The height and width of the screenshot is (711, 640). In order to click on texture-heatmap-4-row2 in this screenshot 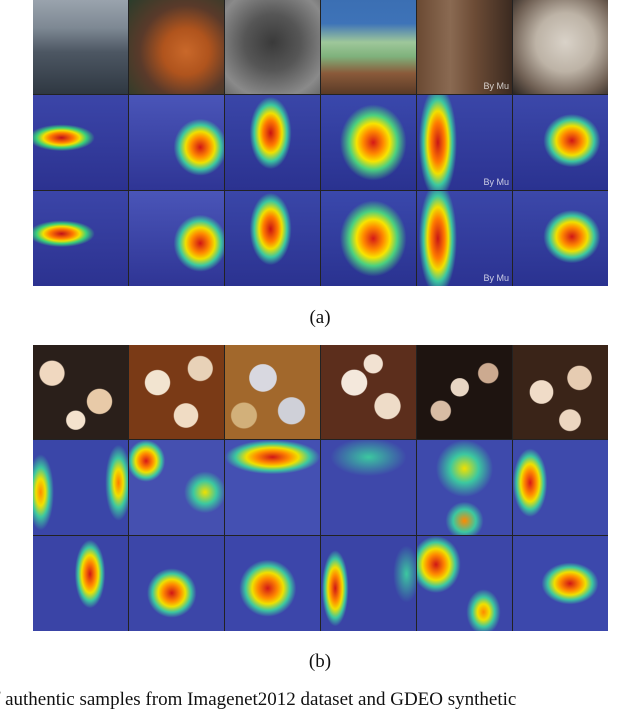, I will do `click(368, 583)`.